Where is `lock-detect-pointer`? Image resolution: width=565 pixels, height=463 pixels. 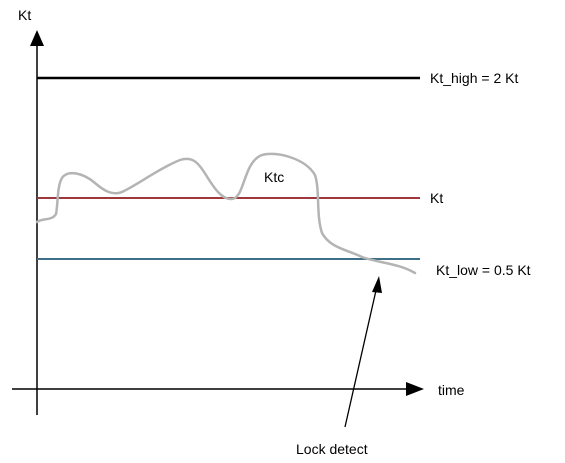 lock-detect-pointer is located at coordinates (361, 356).